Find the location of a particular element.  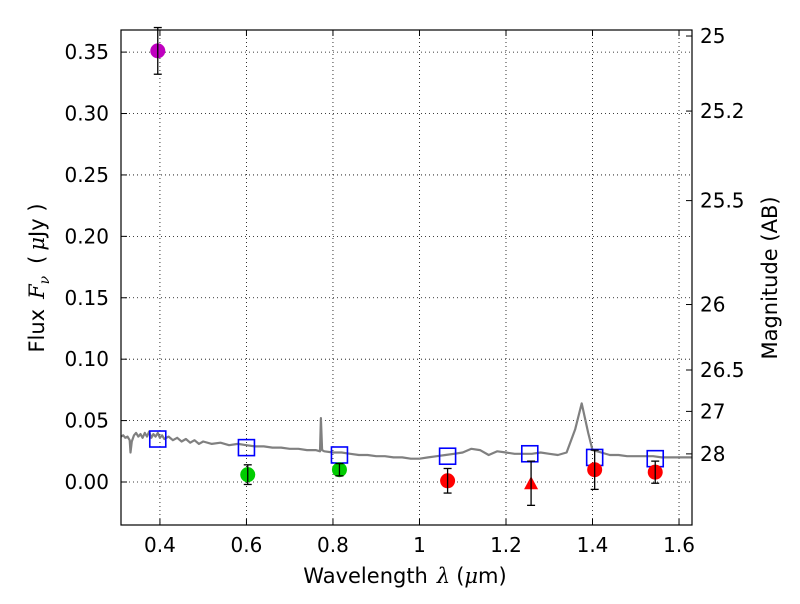

y-tick-label: 0.20 is located at coordinates (86, 236).